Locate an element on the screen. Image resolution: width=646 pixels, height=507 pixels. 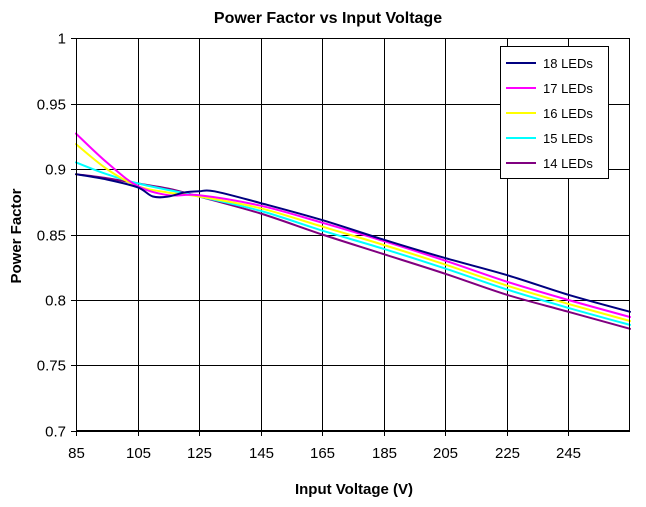
y-tick-label: 0.8 is located at coordinates (55, 301).